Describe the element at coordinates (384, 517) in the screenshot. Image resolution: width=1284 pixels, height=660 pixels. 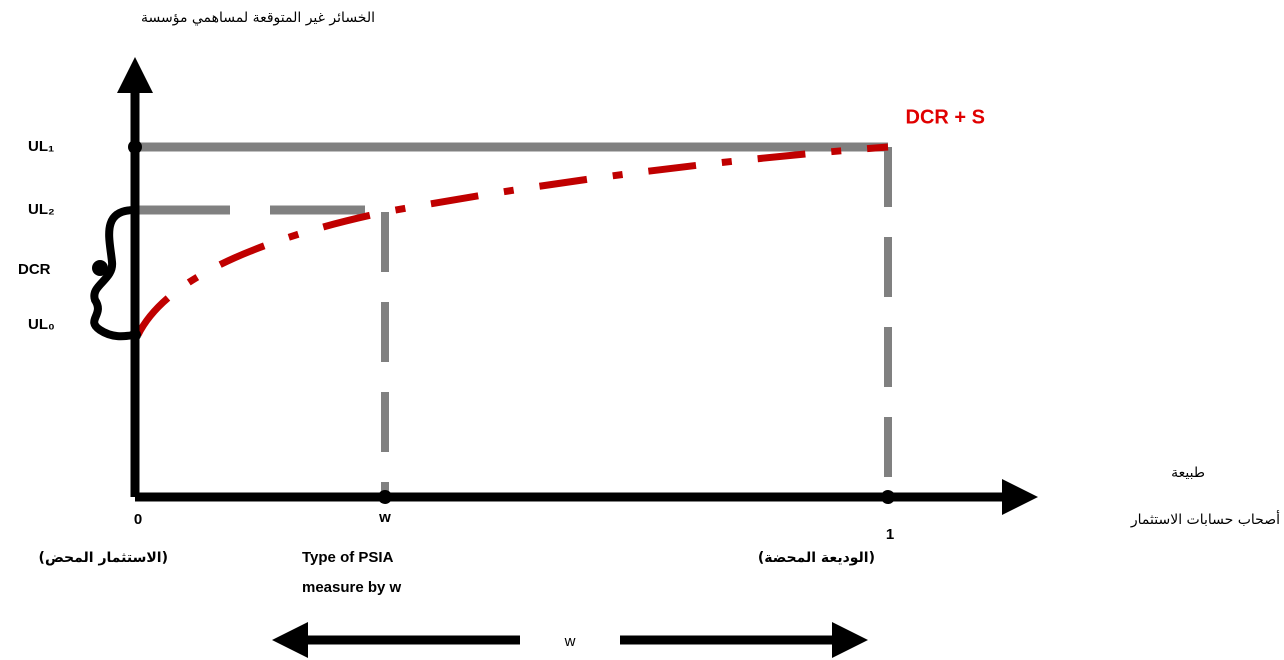
I see `x-point: w` at that location.